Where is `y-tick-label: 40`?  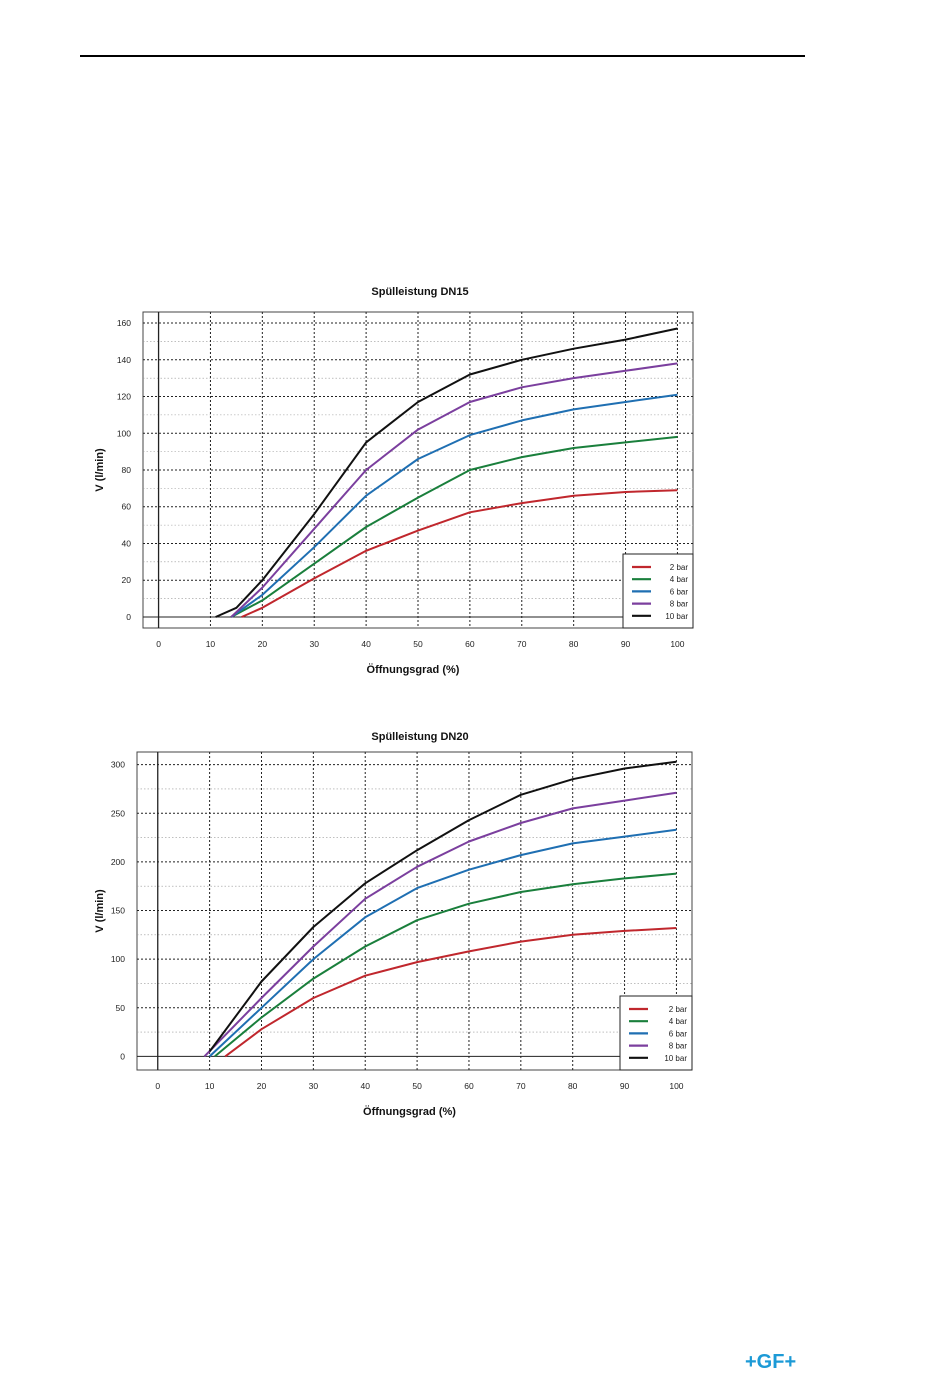 y-tick-label: 40 is located at coordinates (127, 543).